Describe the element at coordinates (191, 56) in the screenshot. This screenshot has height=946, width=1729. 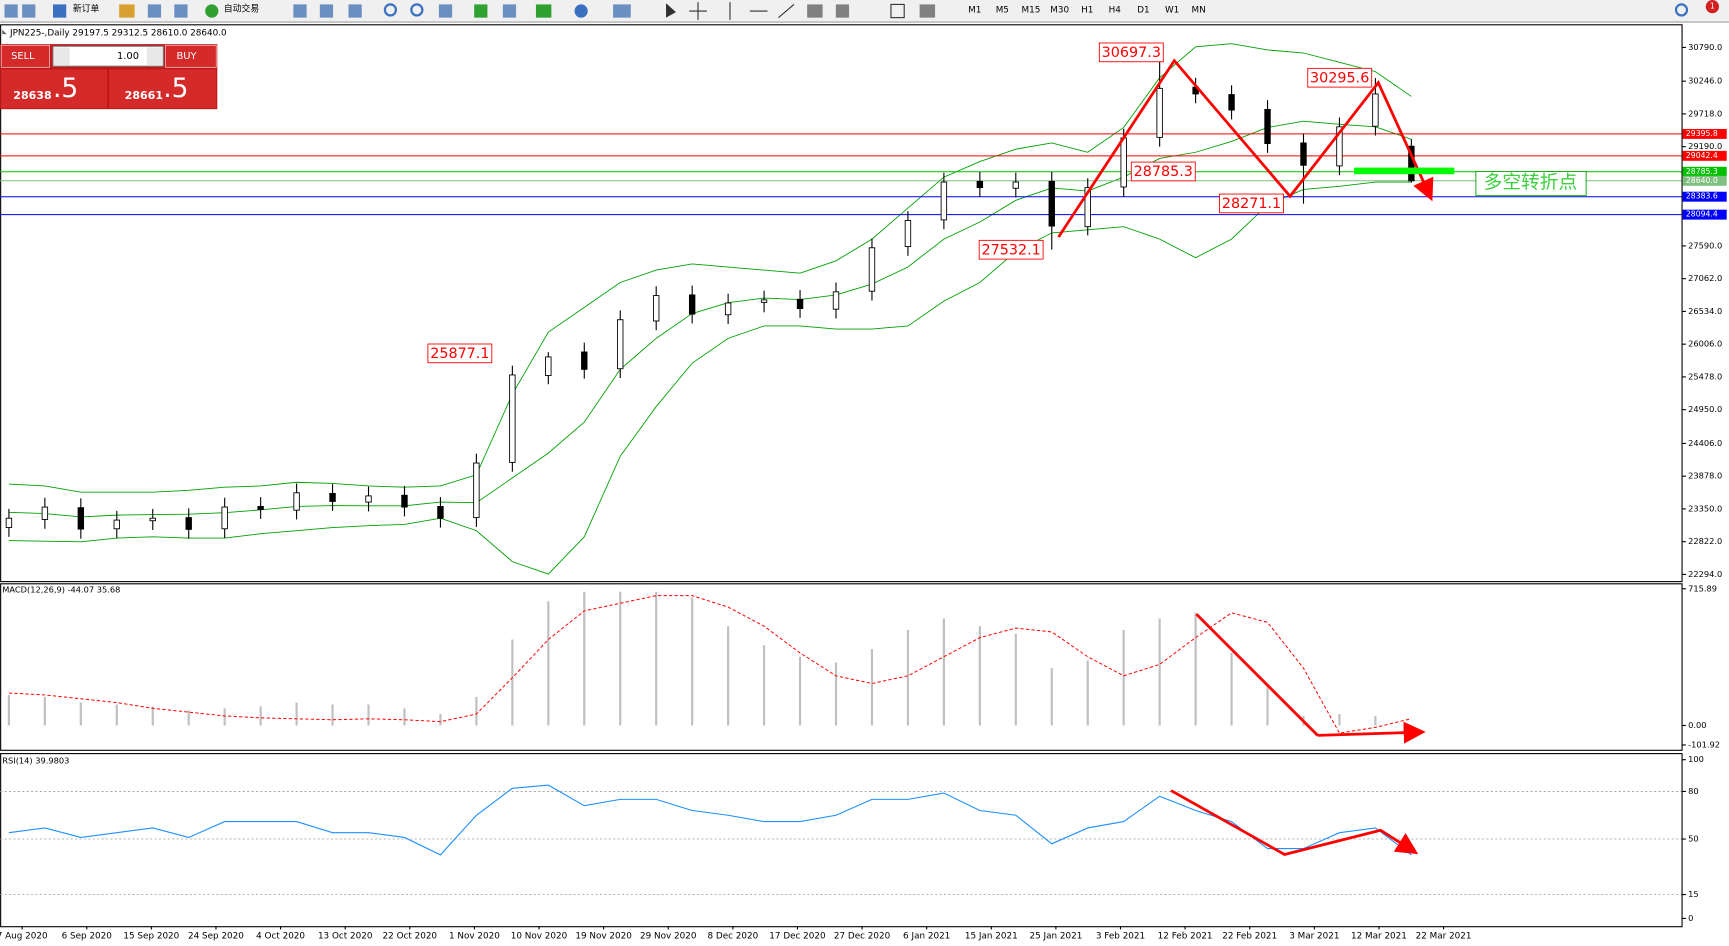
I see `buy-button` at that location.